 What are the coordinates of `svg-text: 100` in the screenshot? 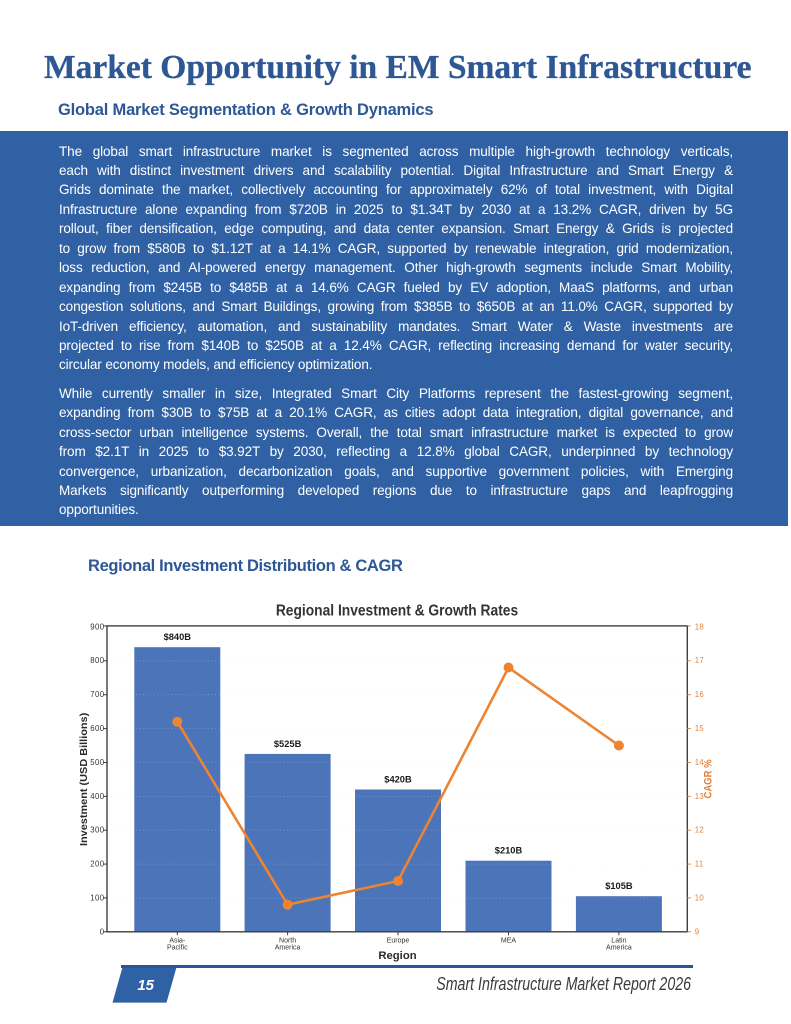 It's located at (97, 897).